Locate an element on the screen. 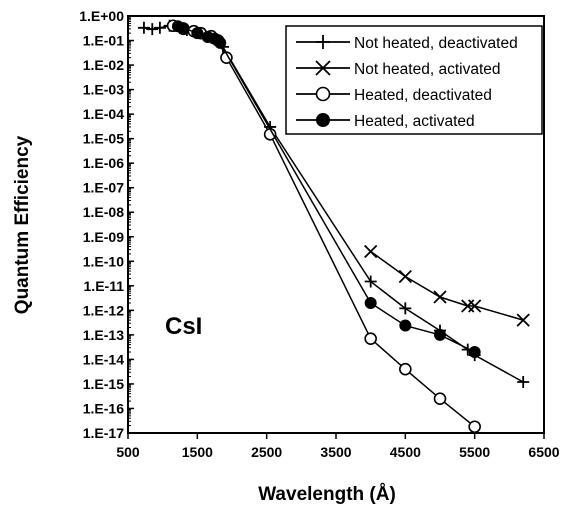 This screenshot has height=510, width=566. x-axis: 500 1500 2500 3500 4500 5500 6500 is located at coordinates (338, 446).